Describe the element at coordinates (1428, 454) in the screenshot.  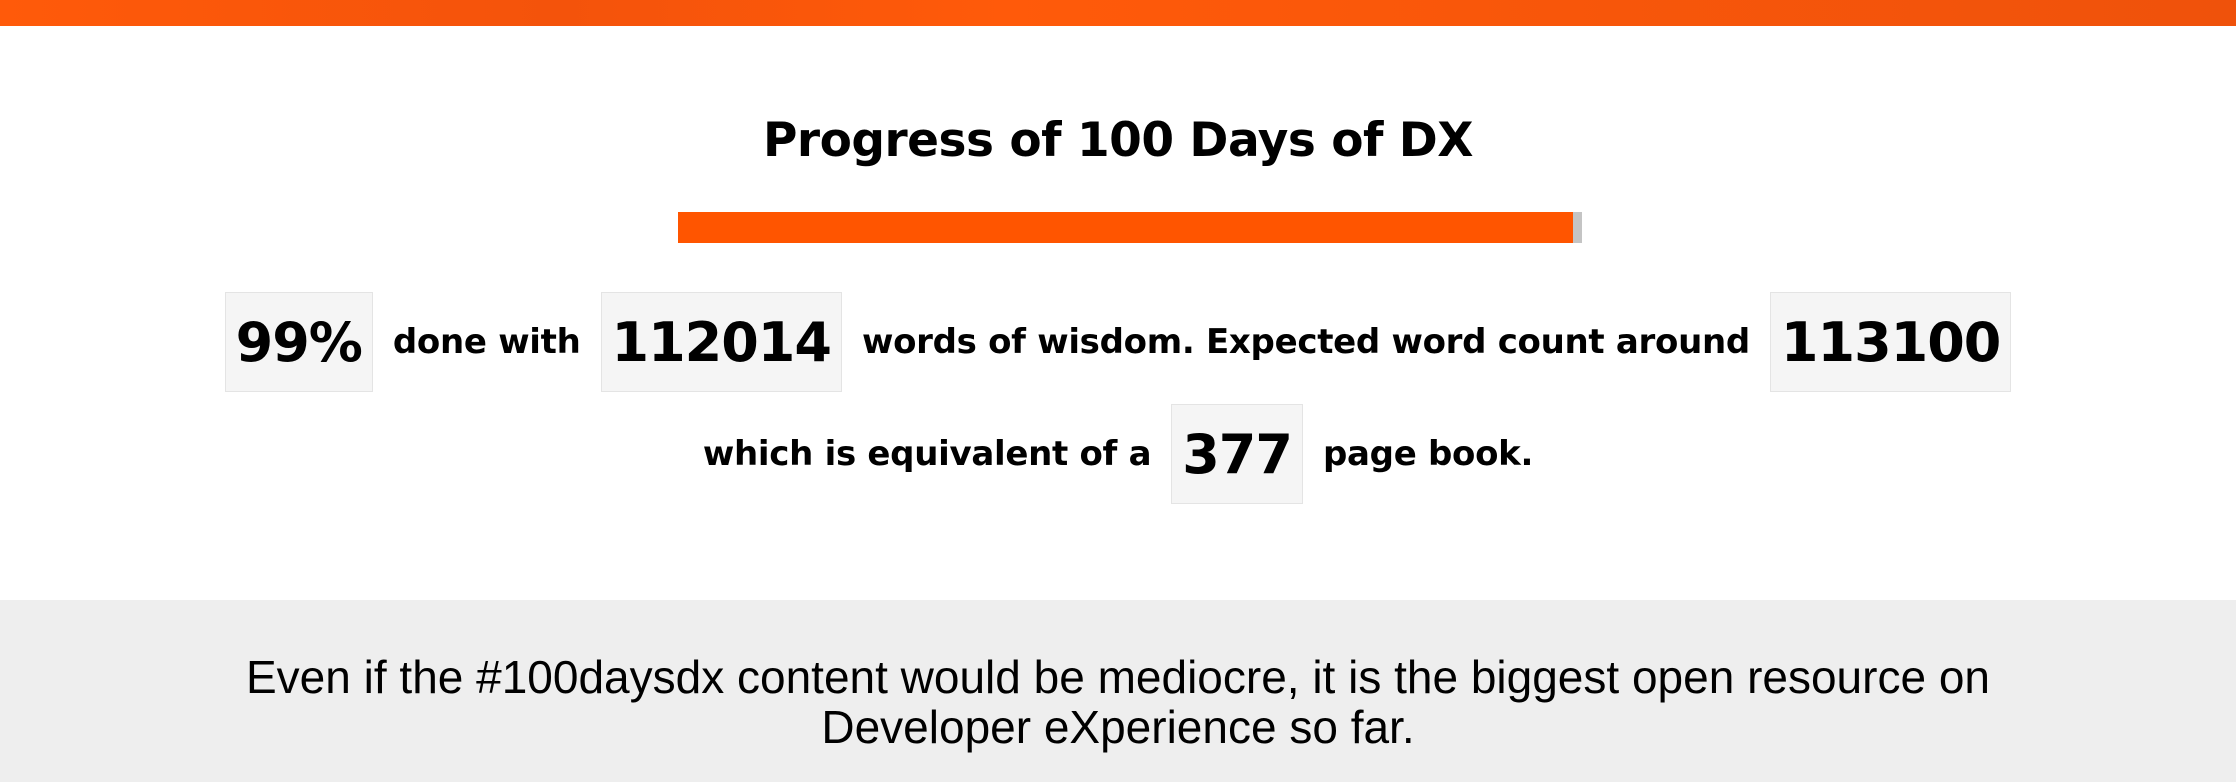
I see `page-book-text: page book.` at that location.